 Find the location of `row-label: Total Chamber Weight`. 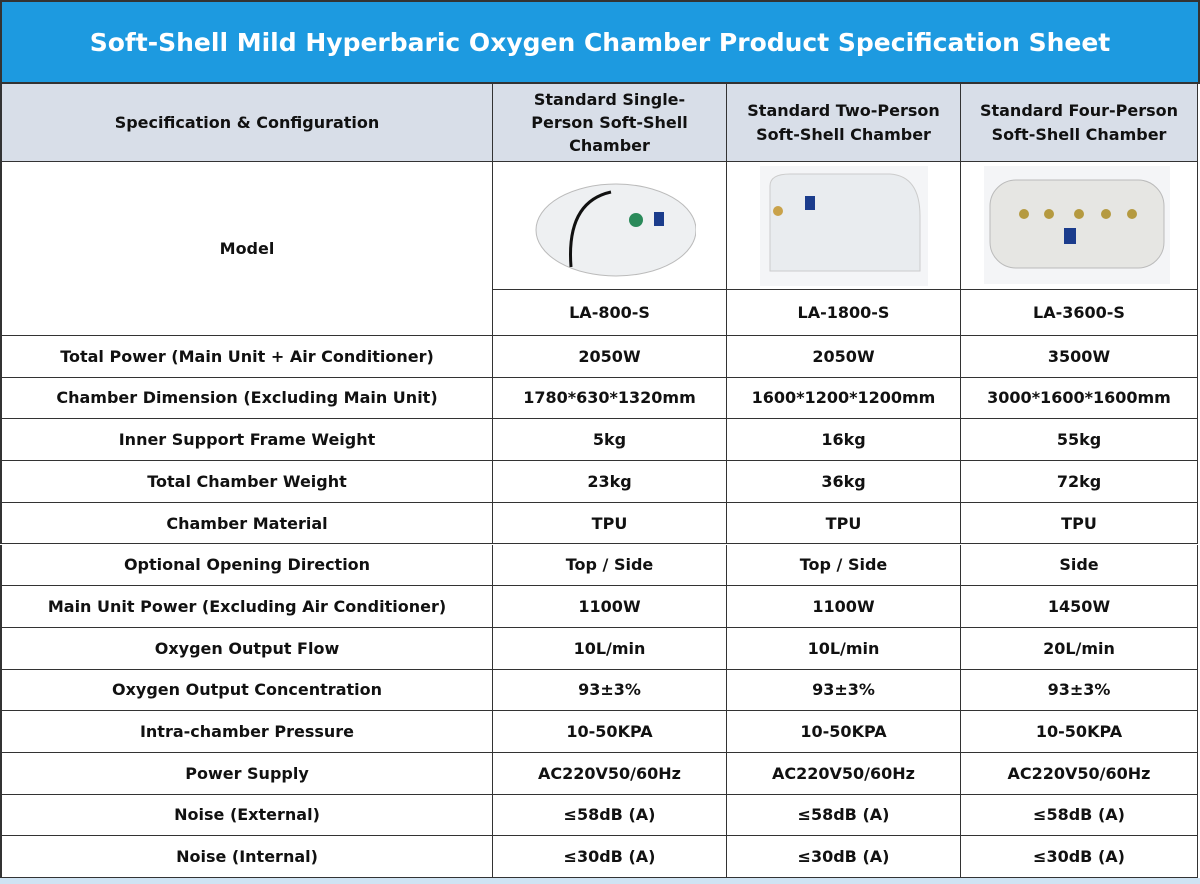

row-label: Total Chamber Weight is located at coordinates (246, 482).